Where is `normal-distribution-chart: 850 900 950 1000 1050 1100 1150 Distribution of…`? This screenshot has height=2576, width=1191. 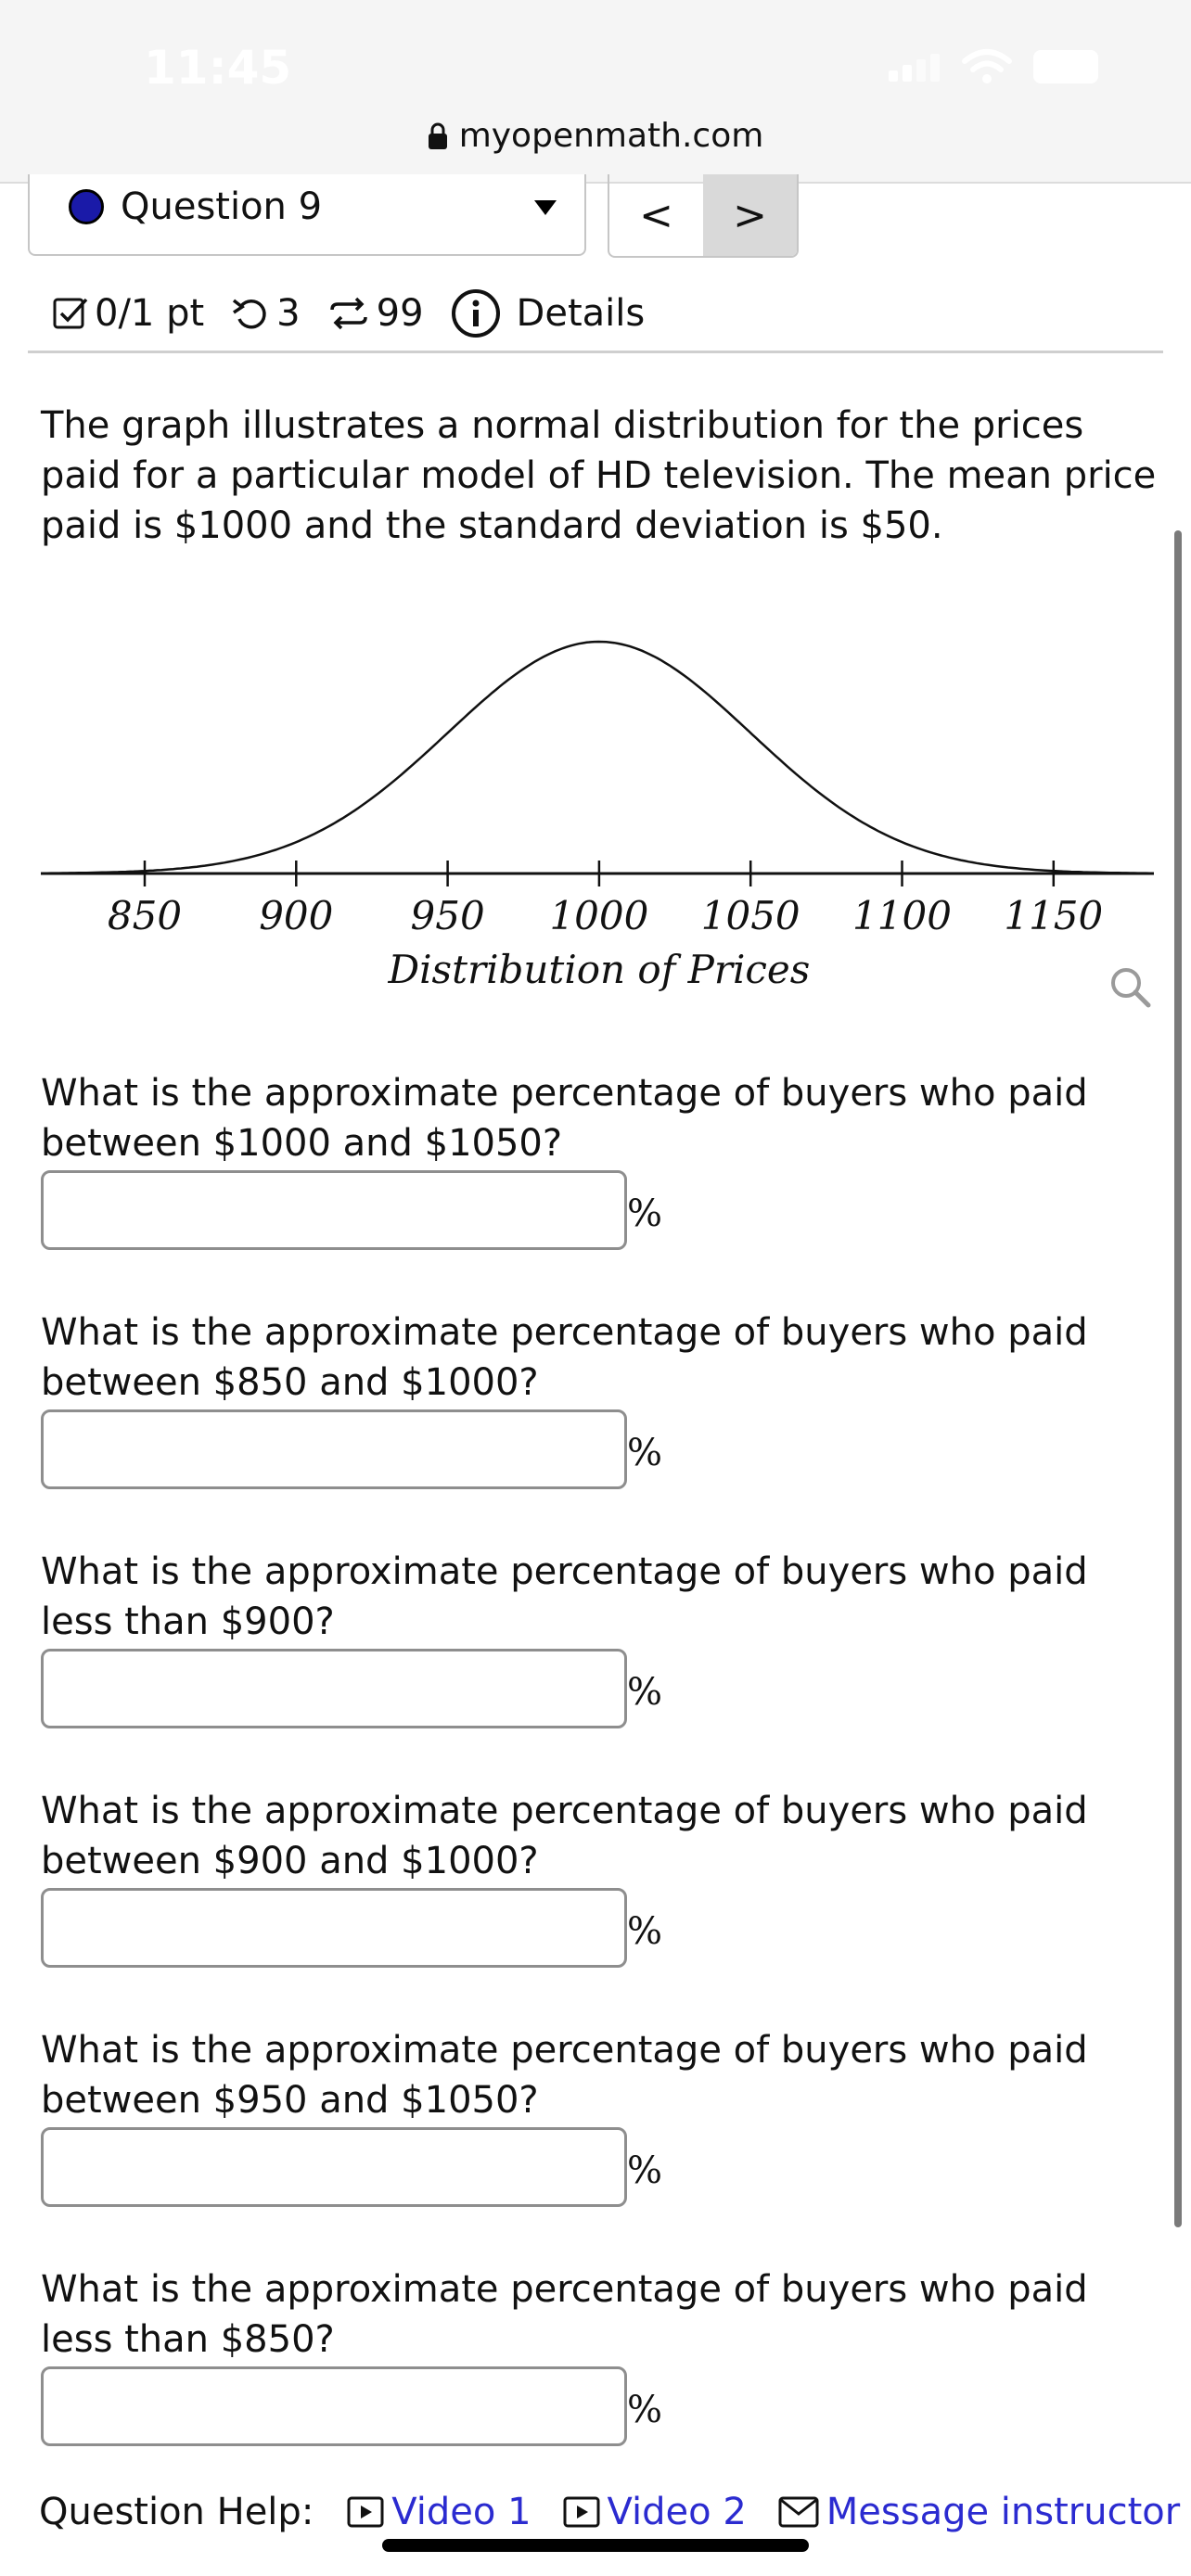
normal-distribution-chart: 850 900 950 1000 1050 1100 1150 Distribution of… is located at coordinates (597, 816).